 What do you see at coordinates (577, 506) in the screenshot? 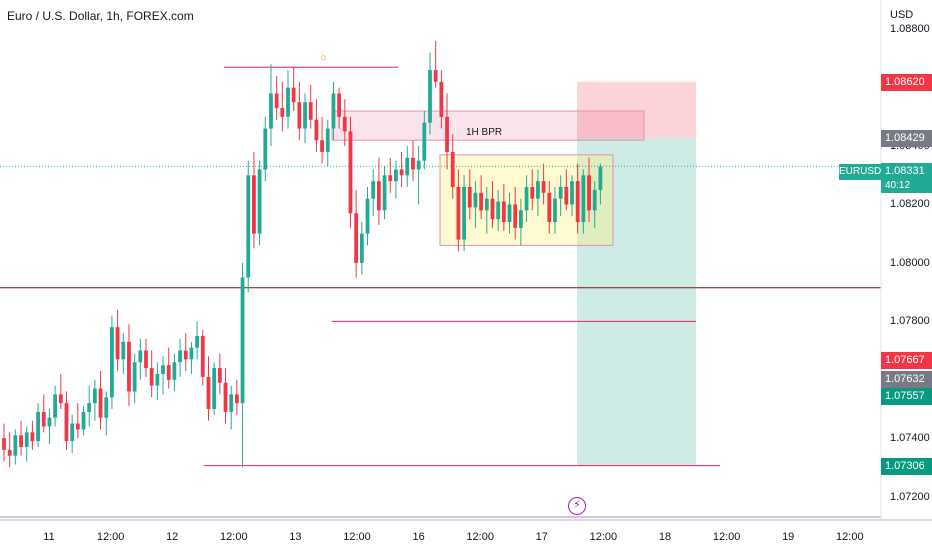
I see `lightning-icon: ⚡` at bounding box center [577, 506].